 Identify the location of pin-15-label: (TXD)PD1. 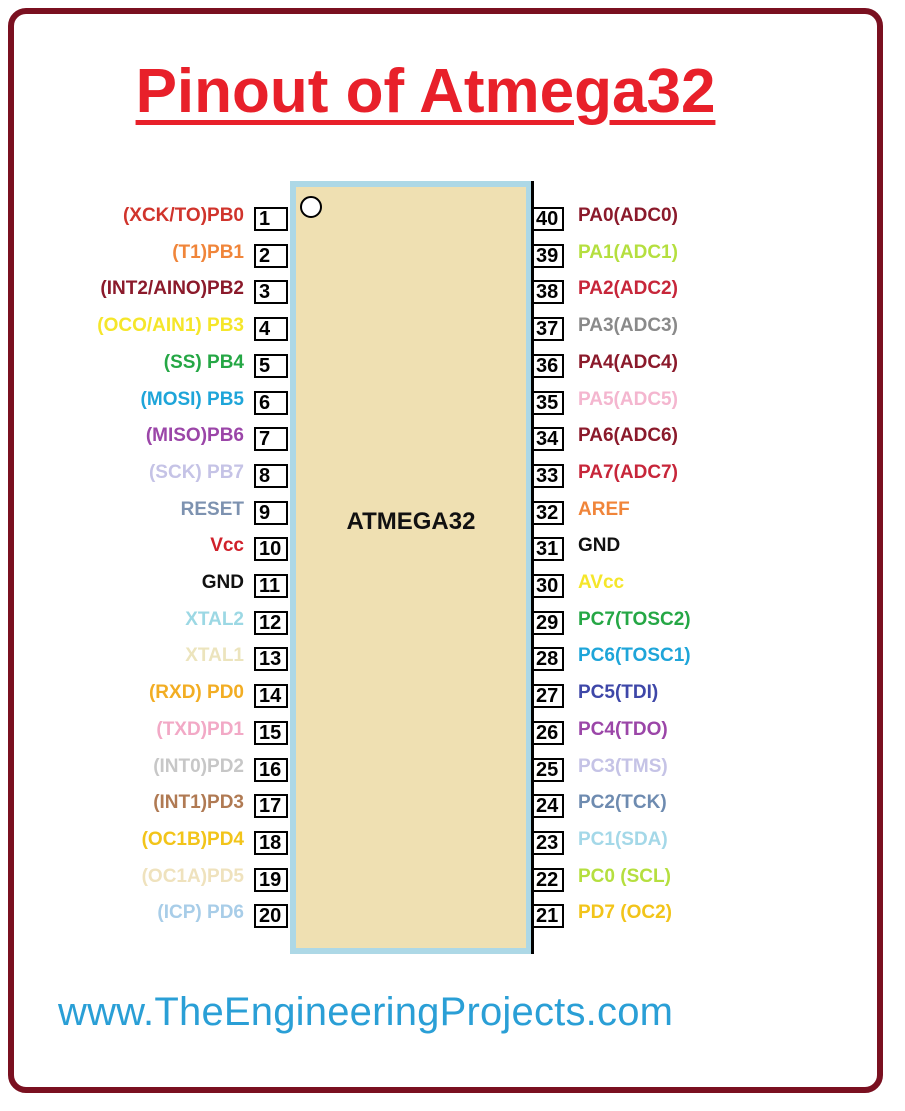
(200, 729).